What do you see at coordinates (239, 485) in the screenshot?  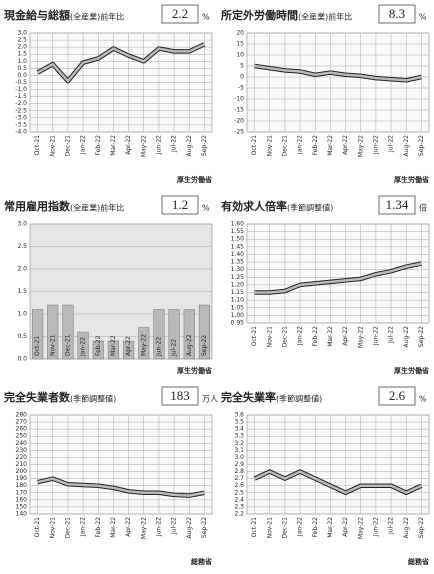 I see `y-tick-label: 2.6` at bounding box center [239, 485].